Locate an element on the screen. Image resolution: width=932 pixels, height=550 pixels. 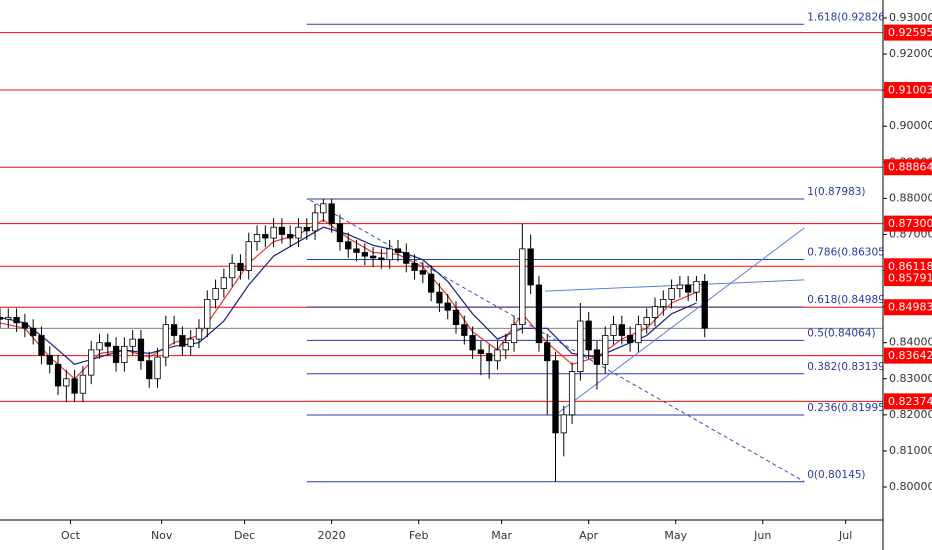
time-axis-bg is located at coordinates (441, 535).